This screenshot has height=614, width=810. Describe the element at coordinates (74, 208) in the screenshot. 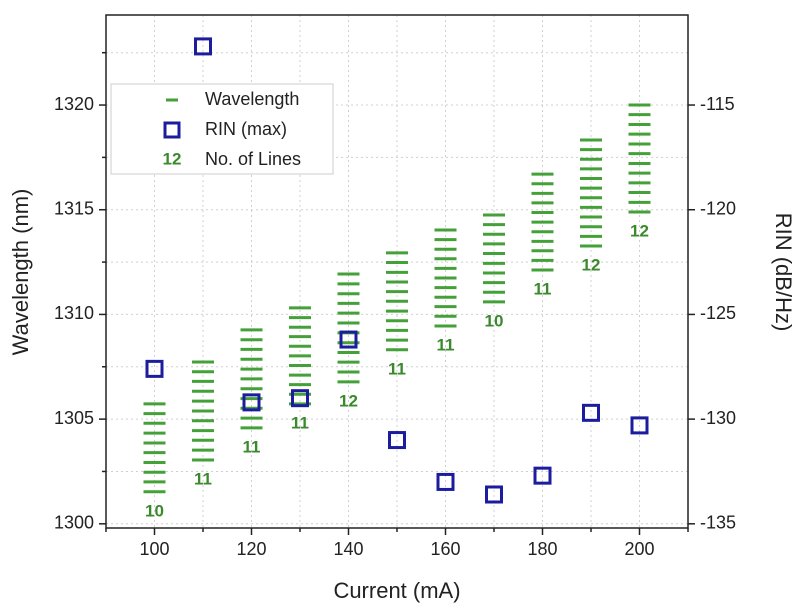

I see `y-tick-label: 1315` at that location.